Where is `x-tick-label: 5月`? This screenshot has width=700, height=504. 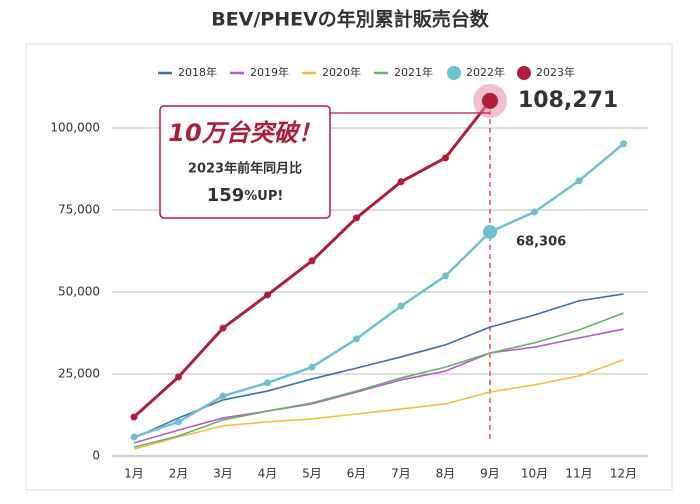 x-tick-label: 5月 is located at coordinates (312, 474).